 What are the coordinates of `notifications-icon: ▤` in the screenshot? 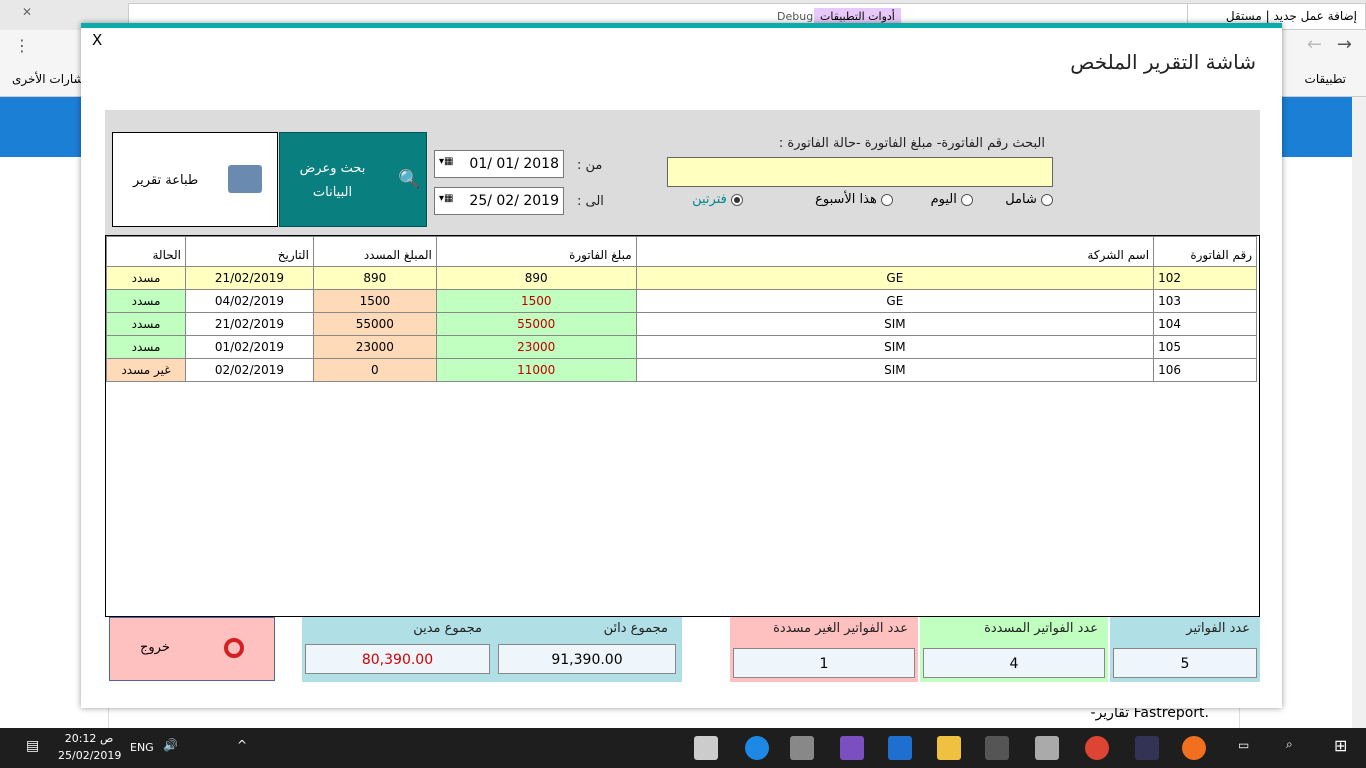 It's located at (33, 746).